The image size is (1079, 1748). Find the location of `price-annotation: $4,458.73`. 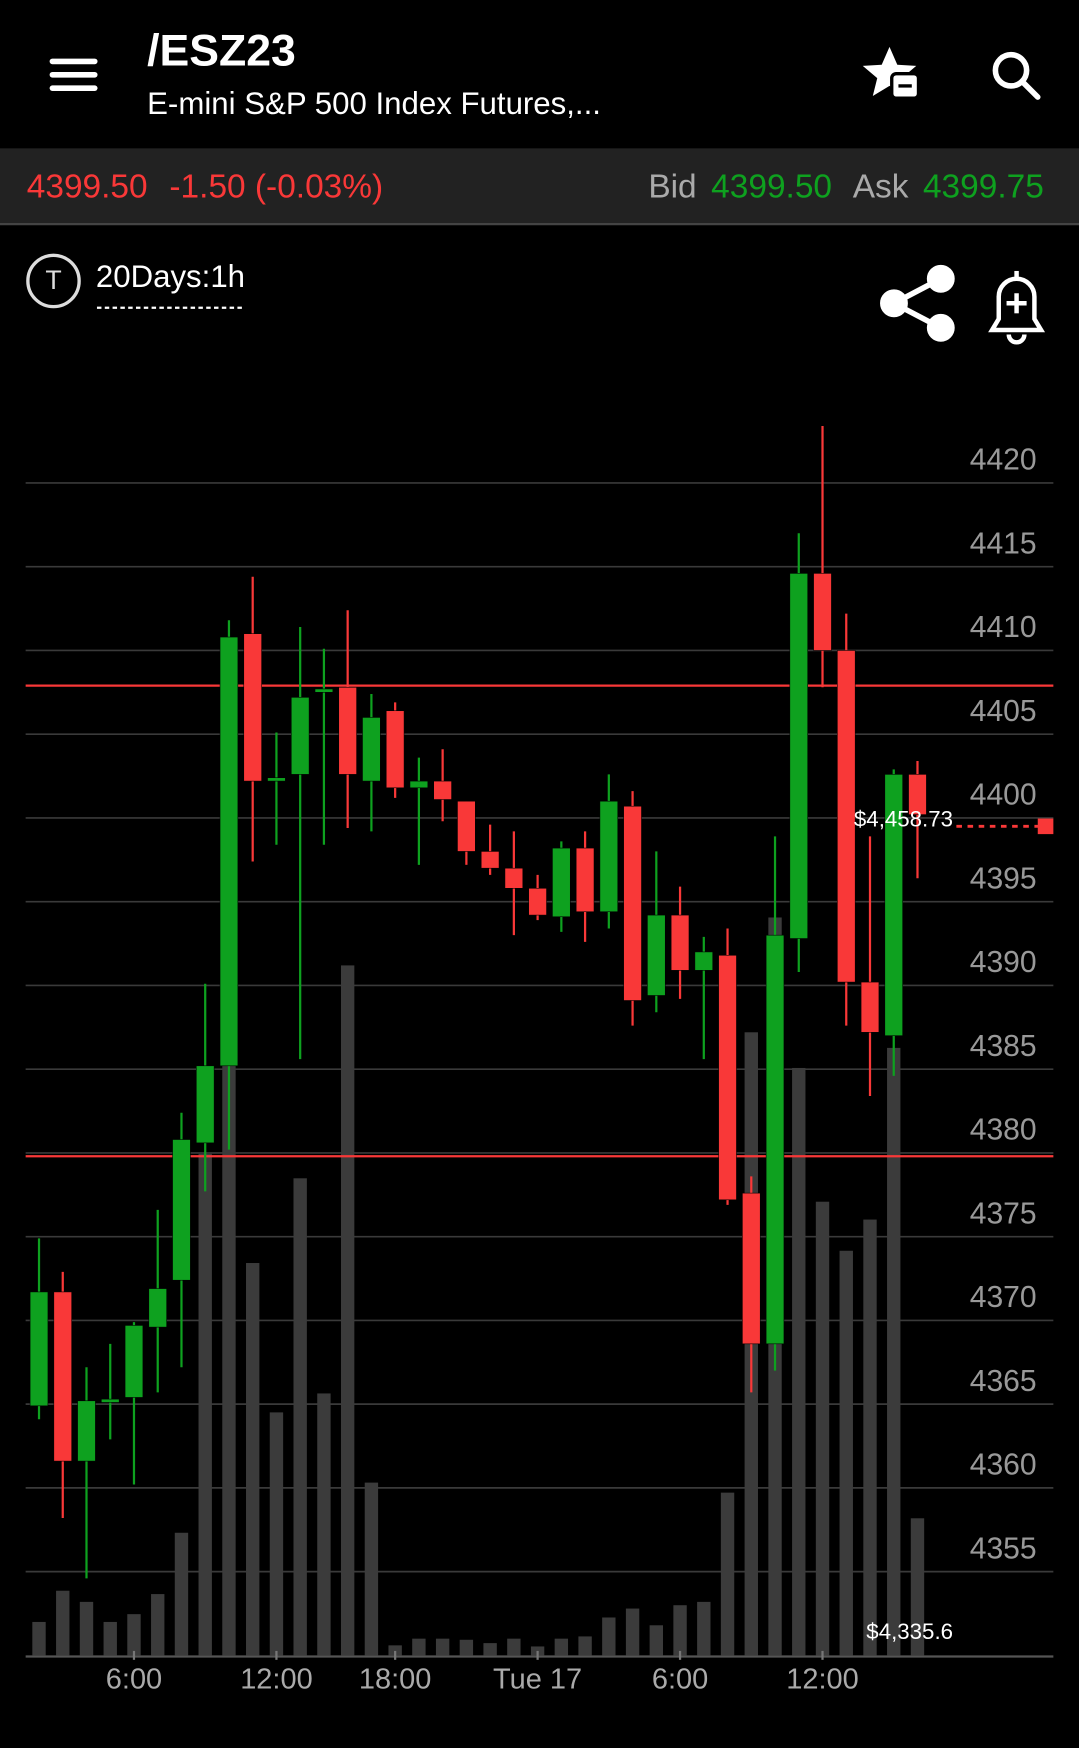

price-annotation: $4,458.73 is located at coordinates (903, 819).